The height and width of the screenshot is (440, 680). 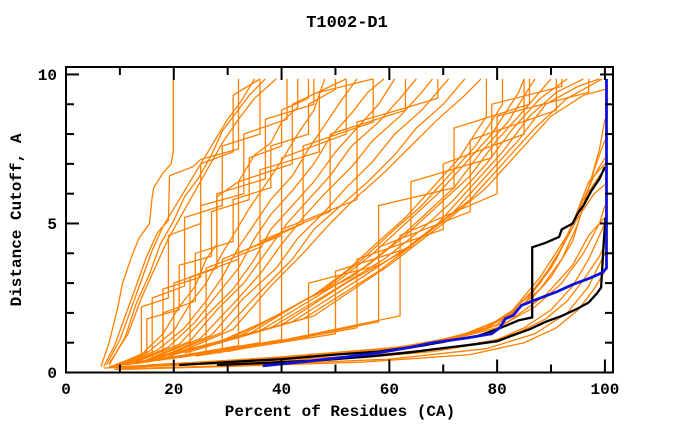 What do you see at coordinates (66, 390) in the screenshot?
I see `x-tick-label-0: 0` at bounding box center [66, 390].